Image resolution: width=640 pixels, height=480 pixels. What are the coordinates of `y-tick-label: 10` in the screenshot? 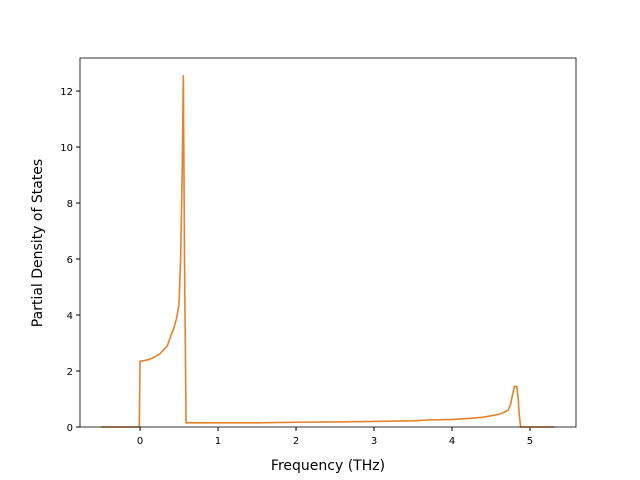 It's located at (66, 148).